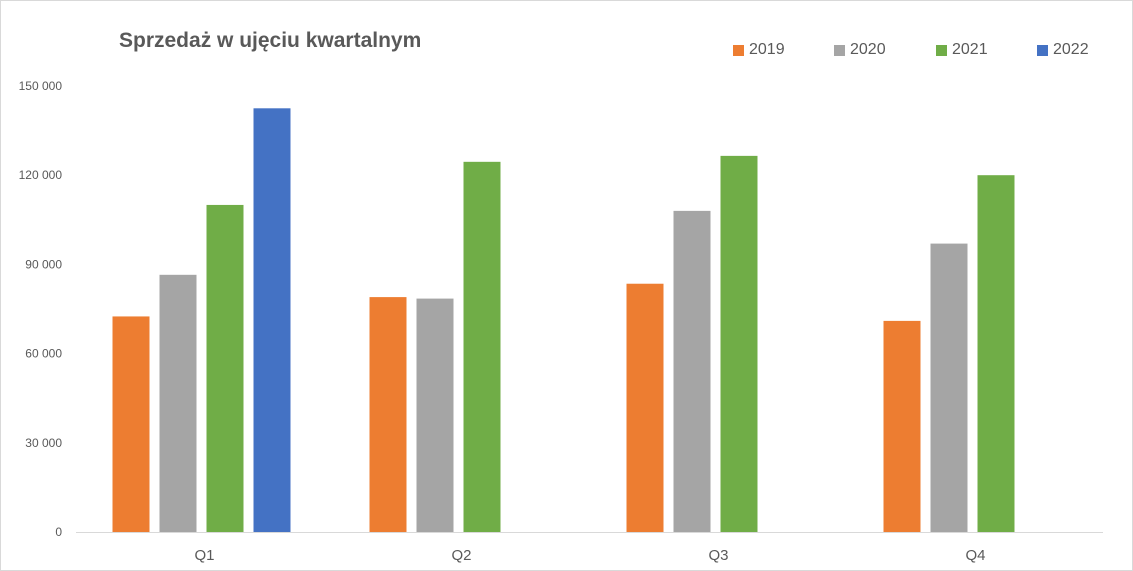  I want to click on legend-swatch-2020, so click(839, 50).